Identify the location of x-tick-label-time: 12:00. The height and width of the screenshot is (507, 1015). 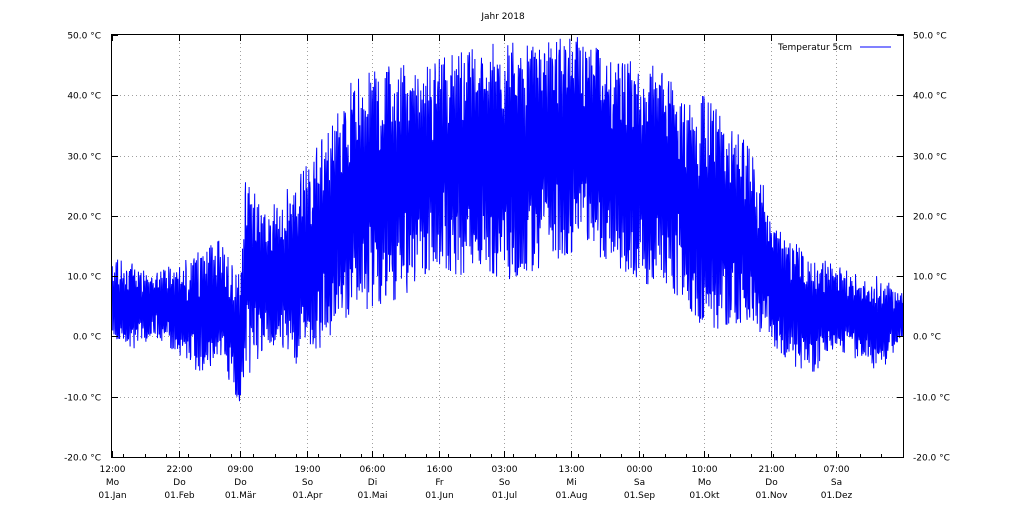
(113, 470).